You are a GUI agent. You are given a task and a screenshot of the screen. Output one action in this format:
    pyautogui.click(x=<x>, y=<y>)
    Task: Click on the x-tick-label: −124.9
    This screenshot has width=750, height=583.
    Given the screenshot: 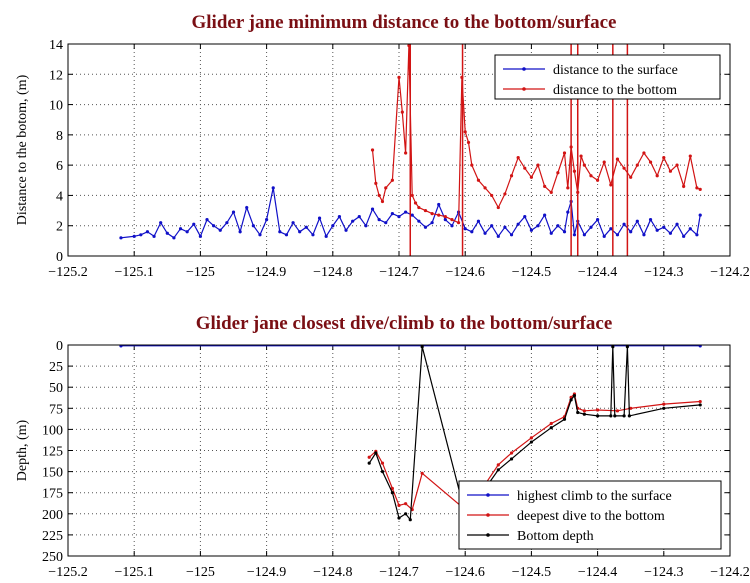 What is the action you would take?
    pyautogui.click(x=266, y=572)
    